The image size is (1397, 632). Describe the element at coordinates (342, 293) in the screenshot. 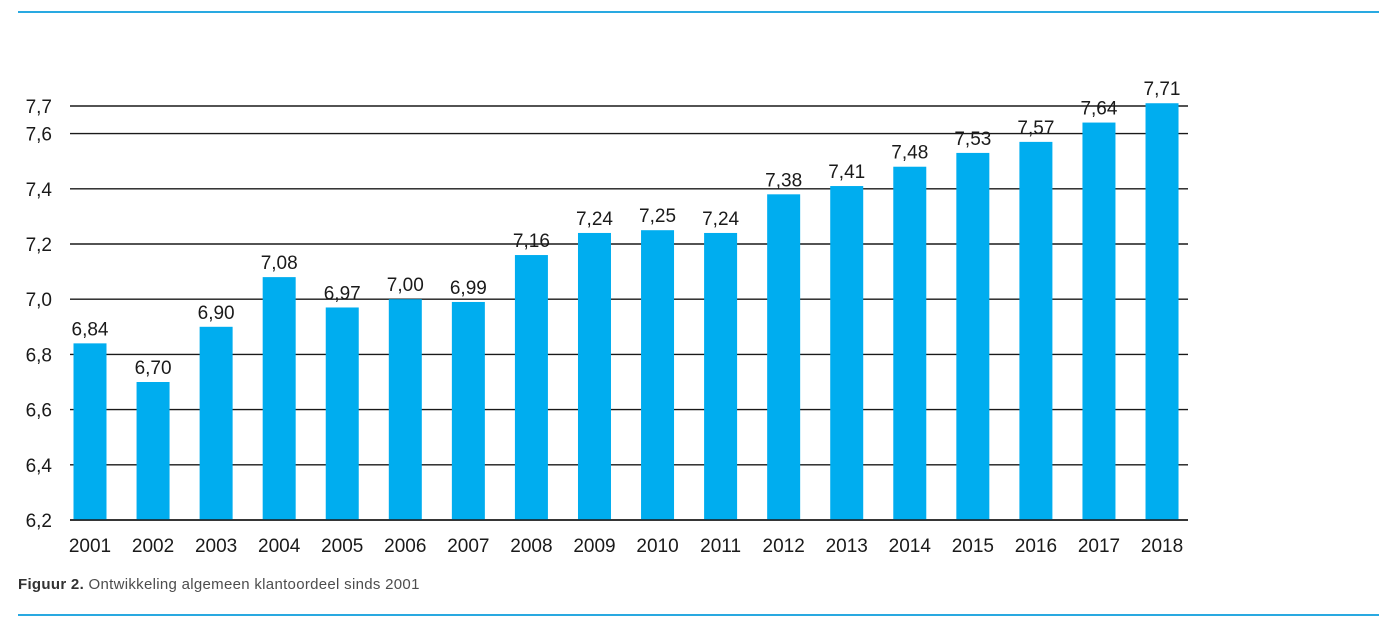

I see `data-label: 6,97` at that location.